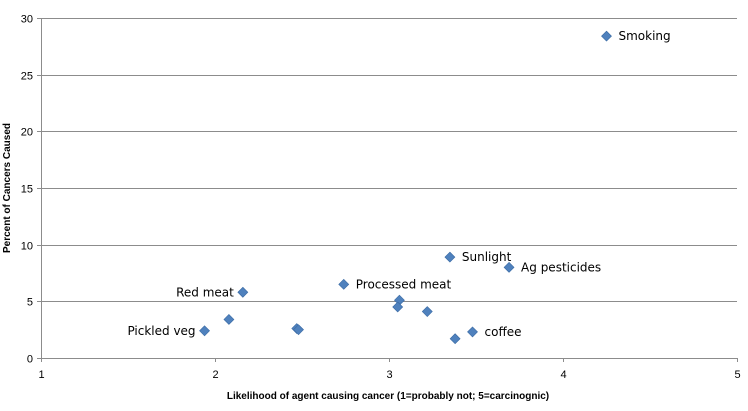 This screenshot has width=748, height=411. Describe the element at coordinates (161, 331) in the screenshot. I see `point-label: Pickled veg` at that location.